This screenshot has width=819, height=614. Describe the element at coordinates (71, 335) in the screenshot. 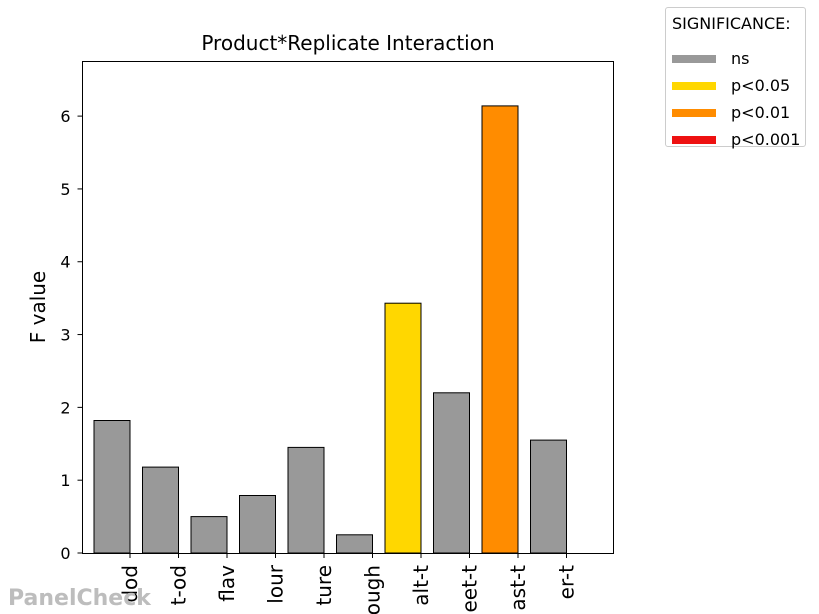

I see `y-axis-ticks: 0 1 2 3 4 5 6` at that location.